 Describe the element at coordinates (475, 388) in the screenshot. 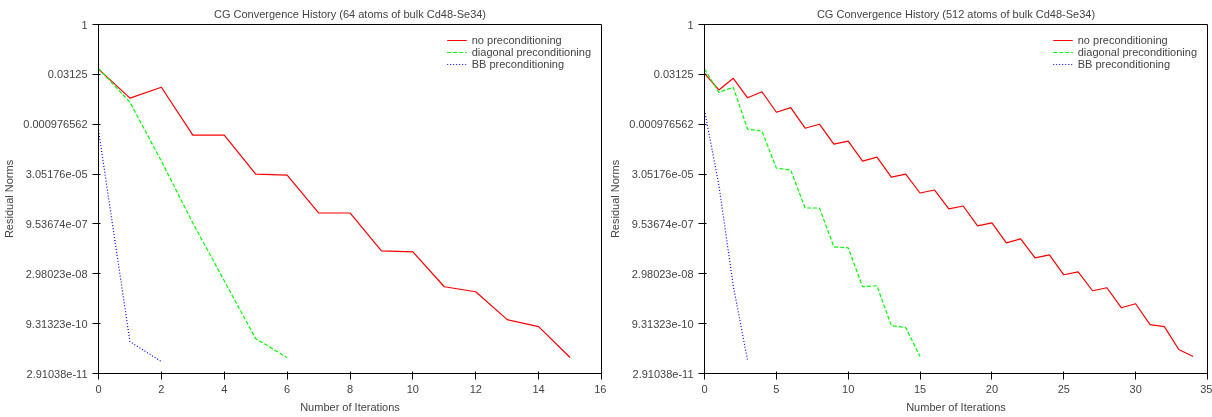

I see `x-tick-label: 12` at that location.